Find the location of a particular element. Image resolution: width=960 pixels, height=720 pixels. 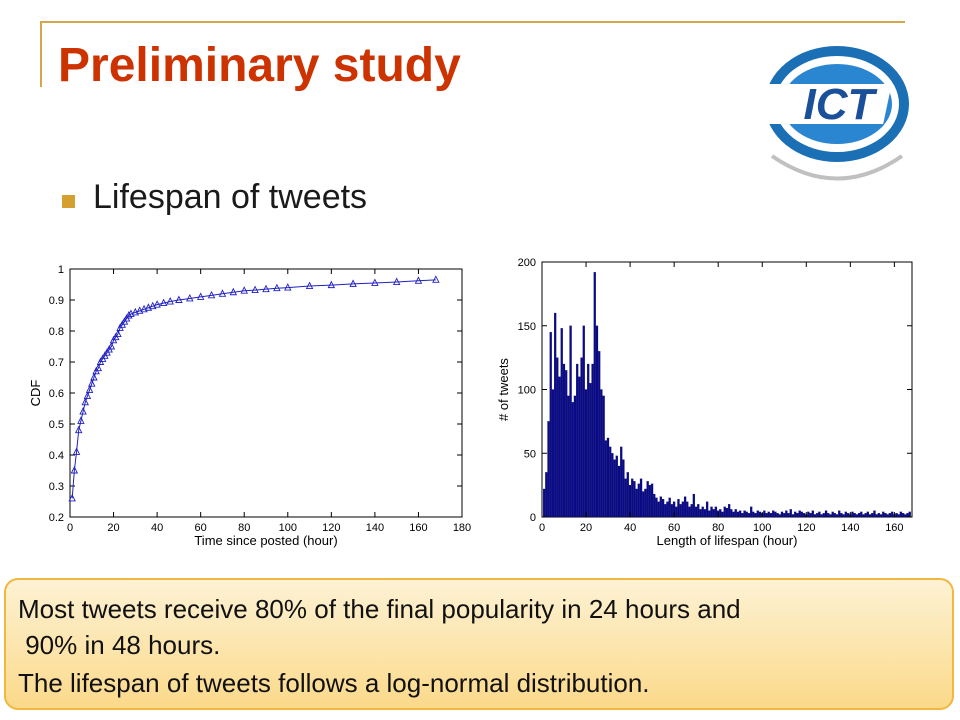

x-tick-label: 0 is located at coordinates (542, 528).